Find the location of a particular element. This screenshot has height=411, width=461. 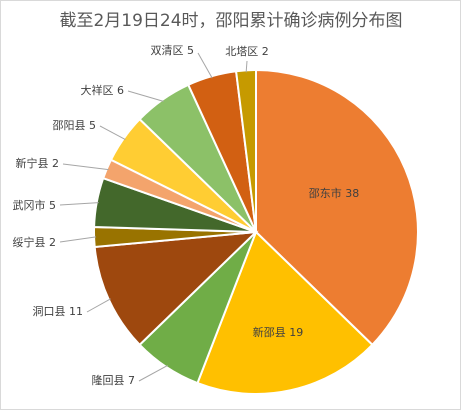

slice-label-3: 隆回县 7 is located at coordinates (114, 380).